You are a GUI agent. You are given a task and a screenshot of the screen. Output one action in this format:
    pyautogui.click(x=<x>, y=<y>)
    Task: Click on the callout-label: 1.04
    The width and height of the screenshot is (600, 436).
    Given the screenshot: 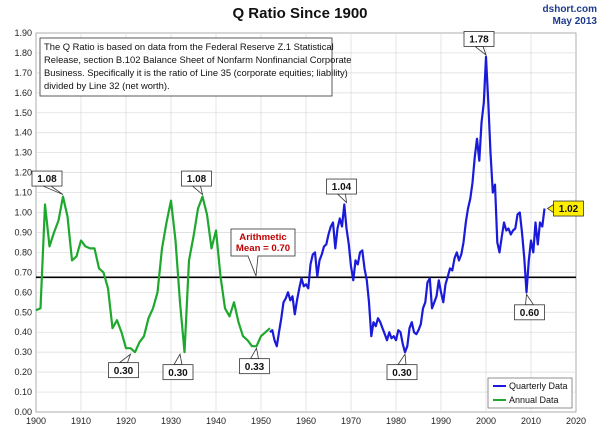 What is the action you would take?
    pyautogui.click(x=342, y=187)
    